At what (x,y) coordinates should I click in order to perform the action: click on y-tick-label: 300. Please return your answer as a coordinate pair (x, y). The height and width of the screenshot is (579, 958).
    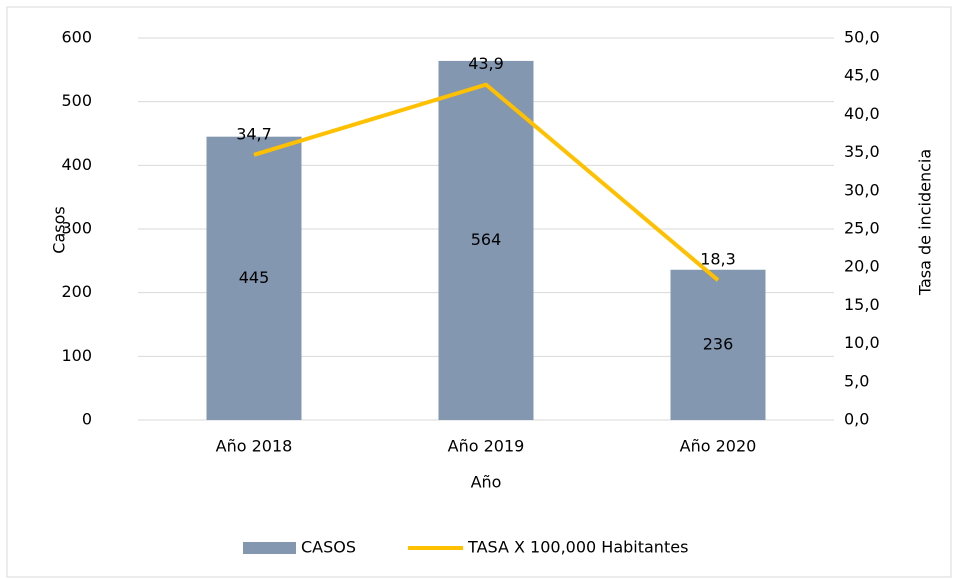
    Looking at the image, I should click on (76, 228).